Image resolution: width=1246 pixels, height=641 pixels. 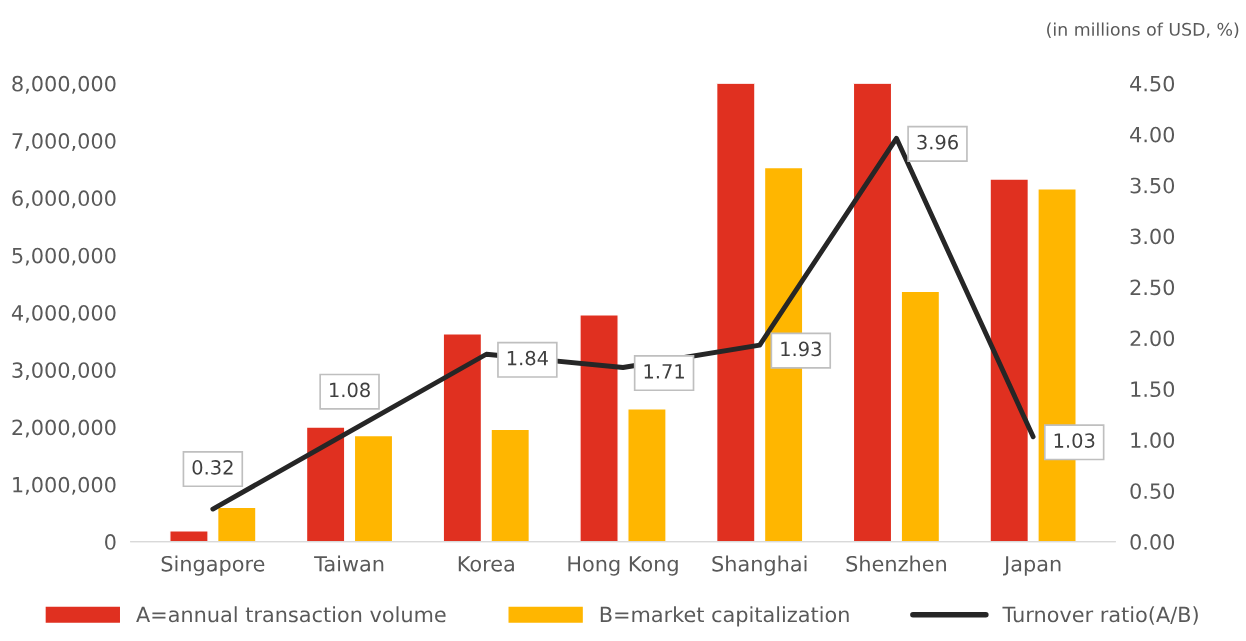 I want to click on legend-label: A=annual transaction volume, so click(x=291, y=614).